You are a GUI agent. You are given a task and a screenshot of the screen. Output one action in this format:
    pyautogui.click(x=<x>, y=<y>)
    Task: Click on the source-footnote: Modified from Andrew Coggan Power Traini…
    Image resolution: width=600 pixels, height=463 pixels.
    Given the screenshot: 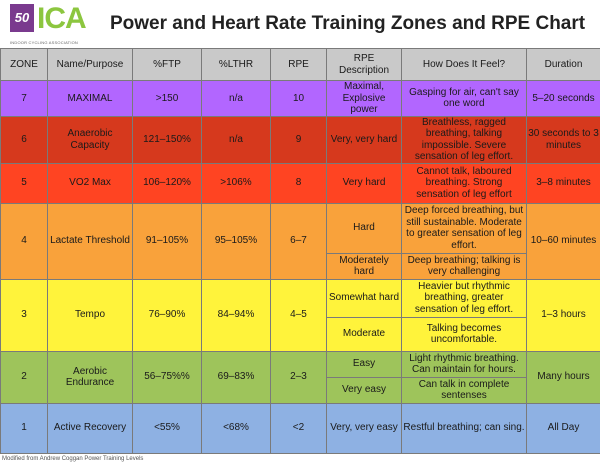 What is the action you would take?
    pyautogui.click(x=300, y=458)
    